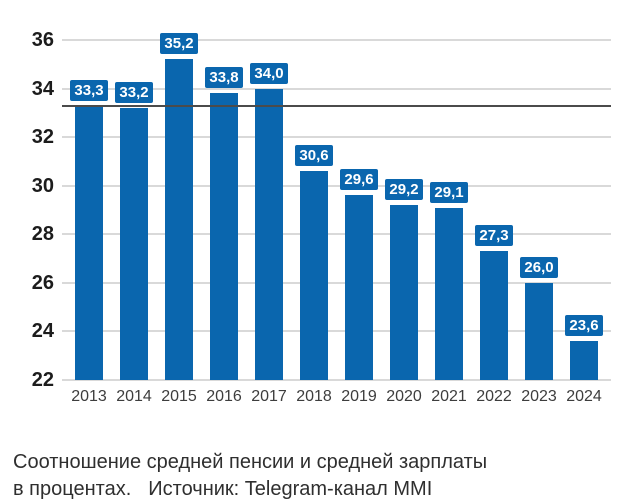 This screenshot has width=624, height=503. What do you see at coordinates (269, 73) in the screenshot?
I see `bar-value-label-2017: 34,0` at bounding box center [269, 73].